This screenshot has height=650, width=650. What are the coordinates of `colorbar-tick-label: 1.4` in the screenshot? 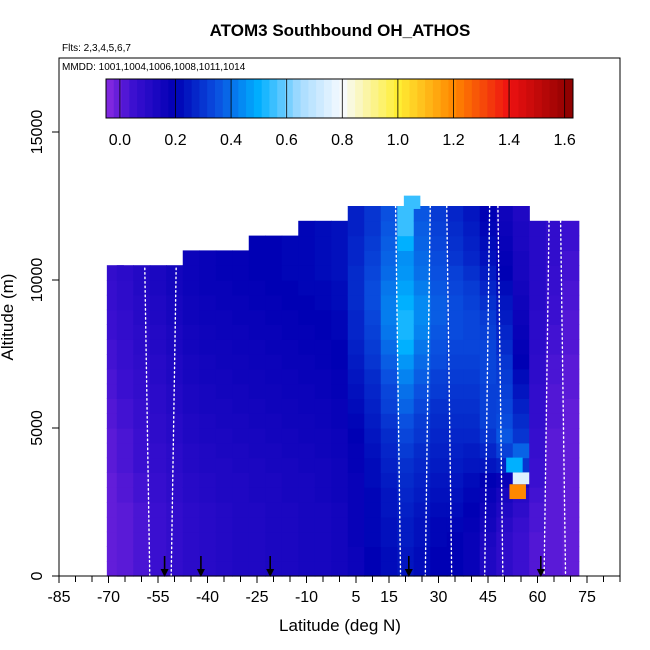 It's located at (509, 140).